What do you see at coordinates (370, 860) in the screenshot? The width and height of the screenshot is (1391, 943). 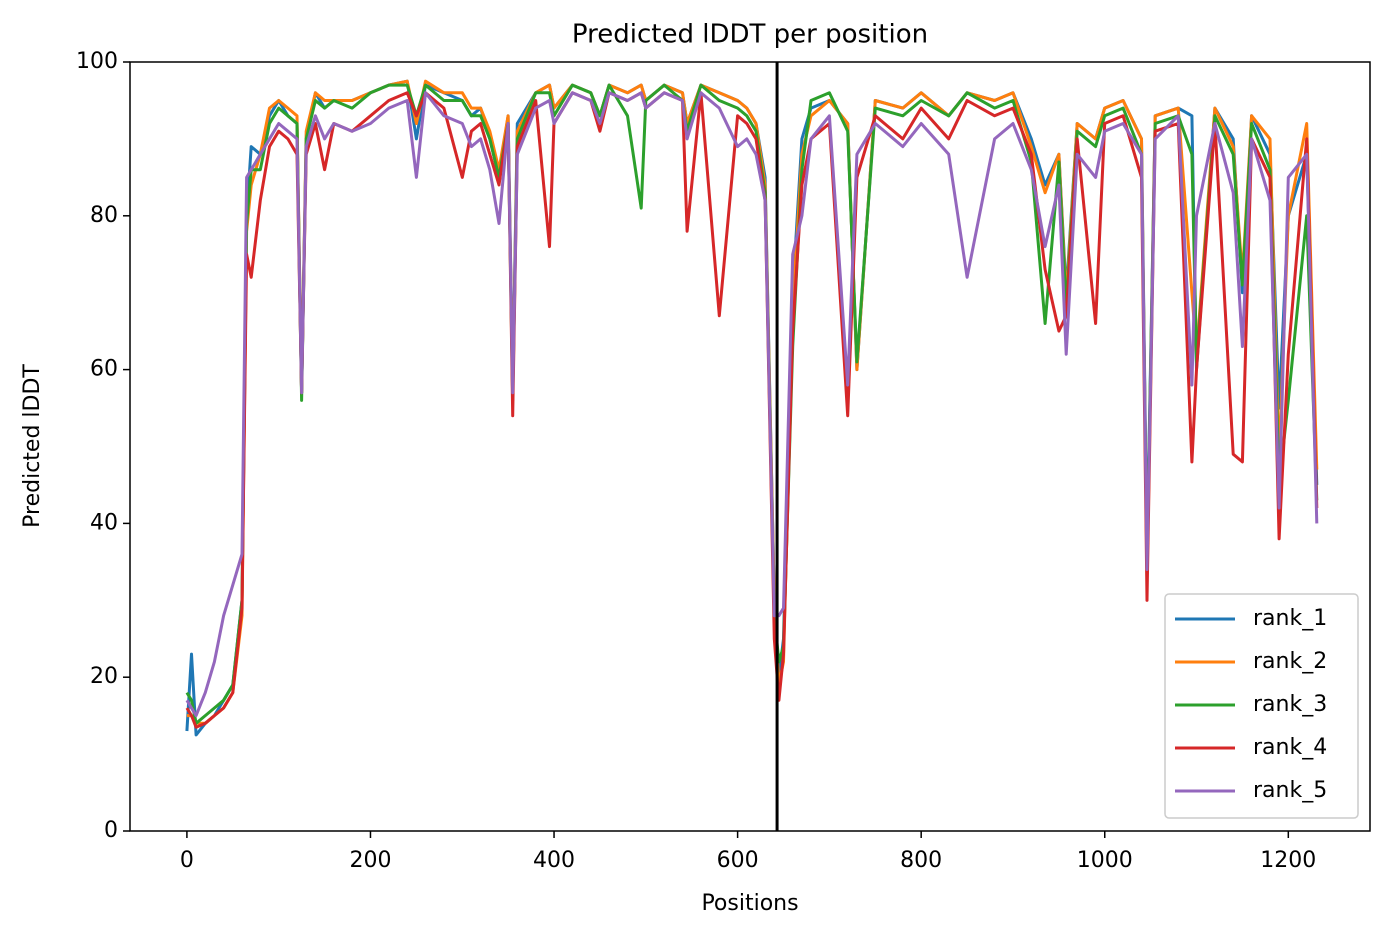 I see `x-tick-label: 200` at bounding box center [370, 860].